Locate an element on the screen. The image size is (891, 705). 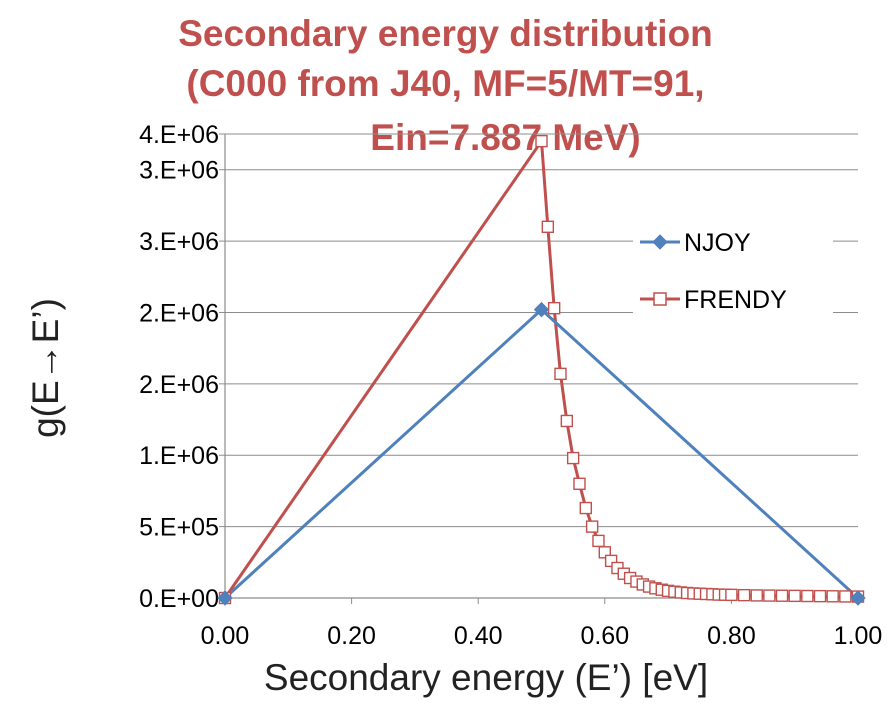
y-tick-label: 5.E+05 is located at coordinates (179, 528).